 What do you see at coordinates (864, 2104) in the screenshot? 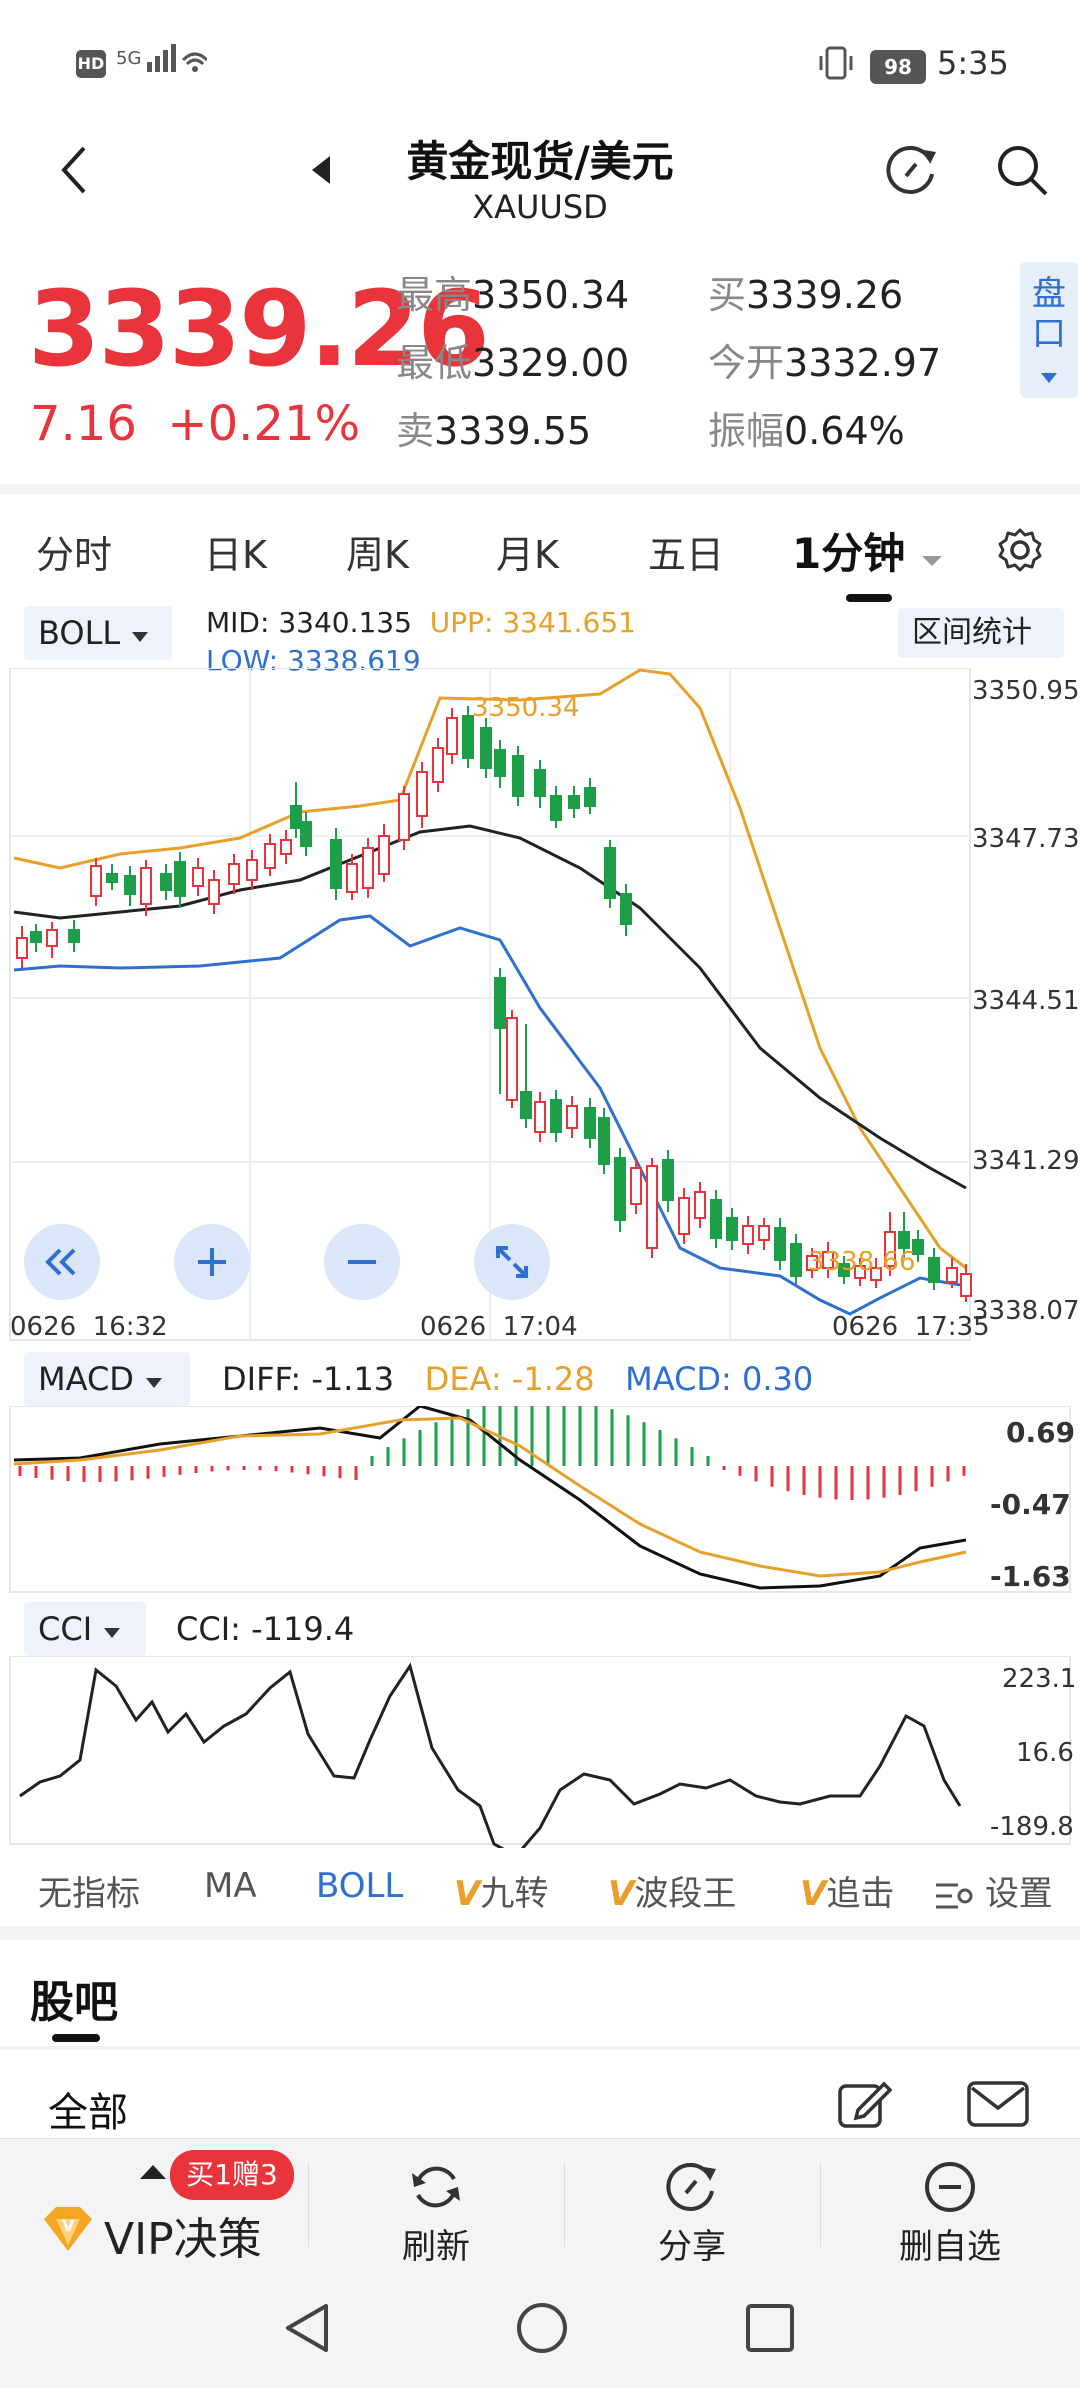
I see `edit-post-icon` at bounding box center [864, 2104].